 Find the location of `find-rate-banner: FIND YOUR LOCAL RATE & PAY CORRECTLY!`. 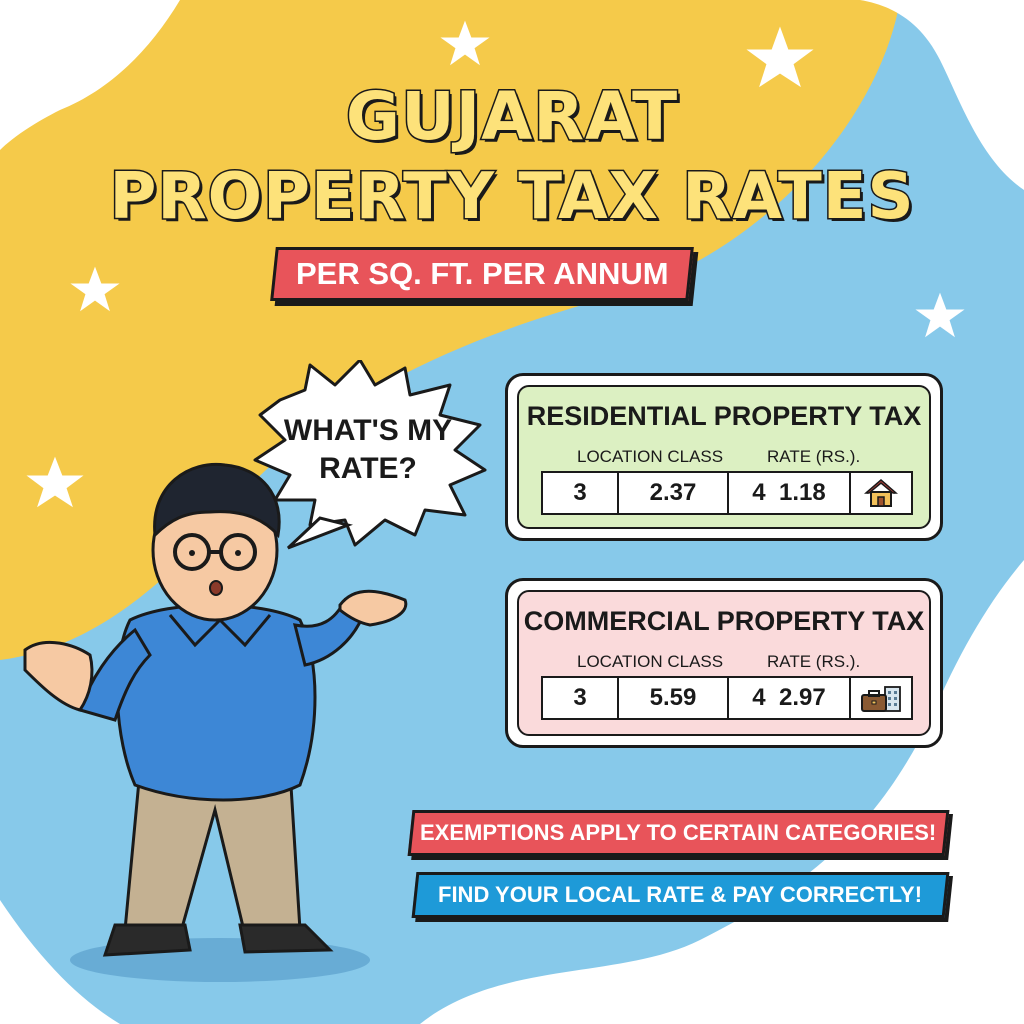

find-rate-banner: FIND YOUR LOCAL RATE & PAY CORRECTLY! is located at coordinates (680, 895).